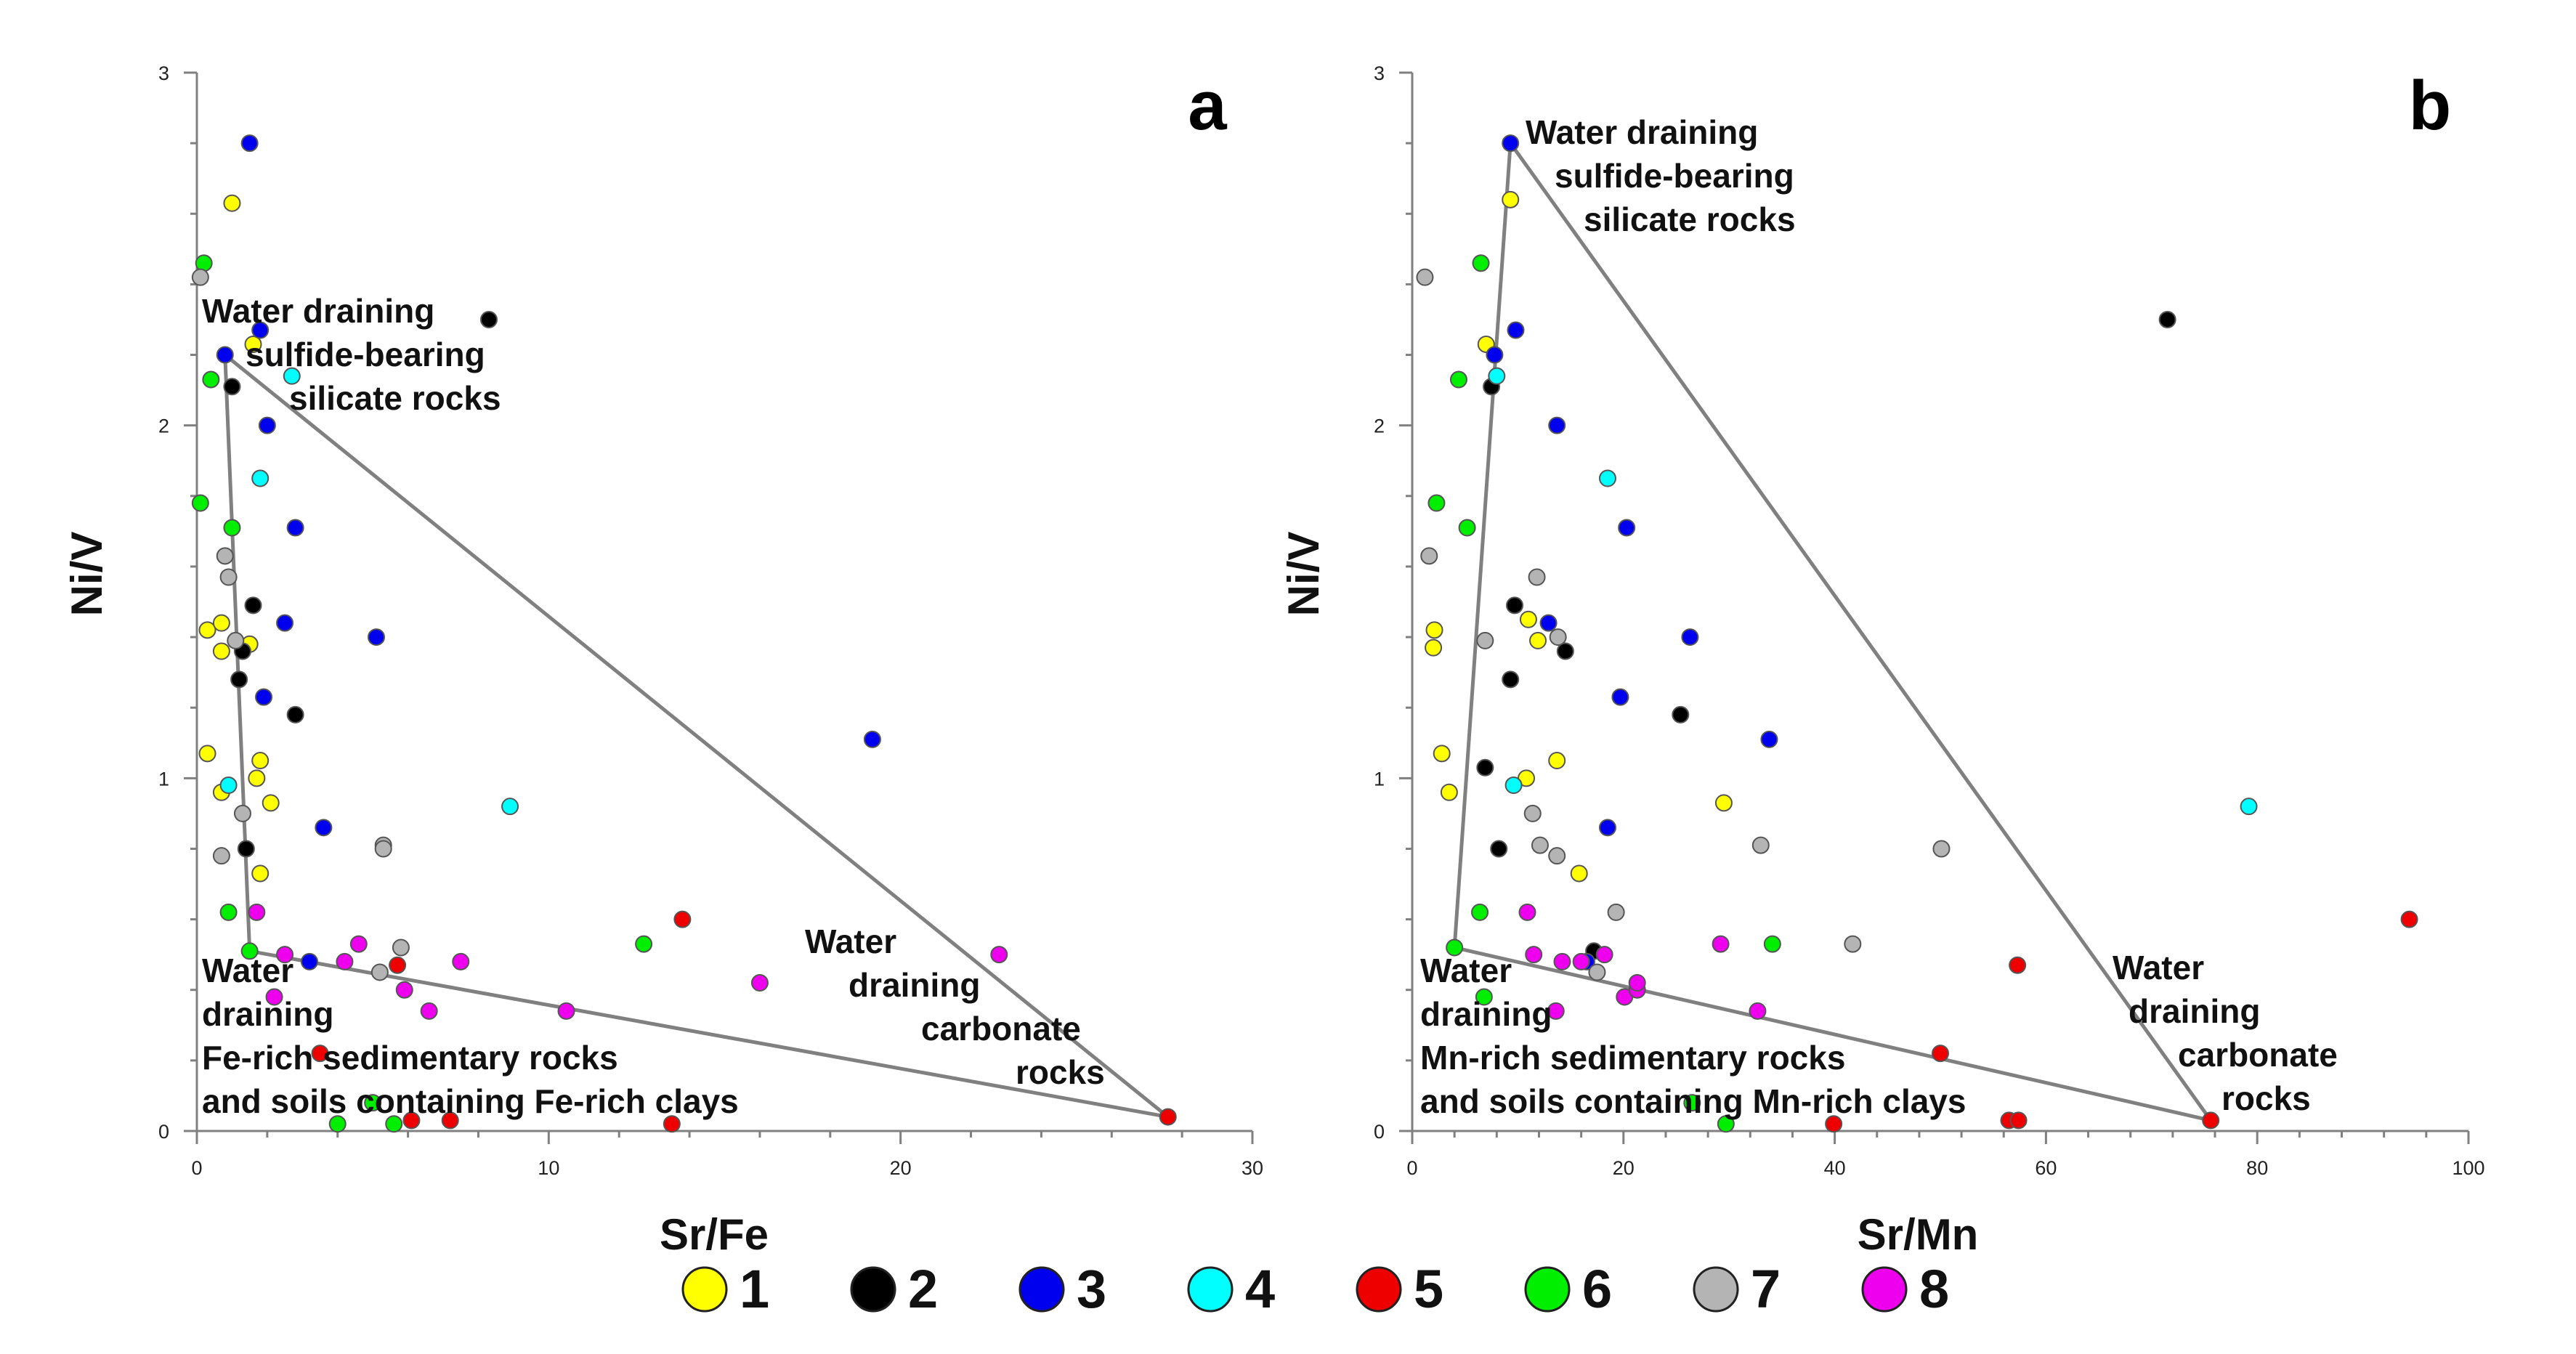  What do you see at coordinates (894, 1289) in the screenshot?
I see `legend-item-2: 2` at bounding box center [894, 1289].